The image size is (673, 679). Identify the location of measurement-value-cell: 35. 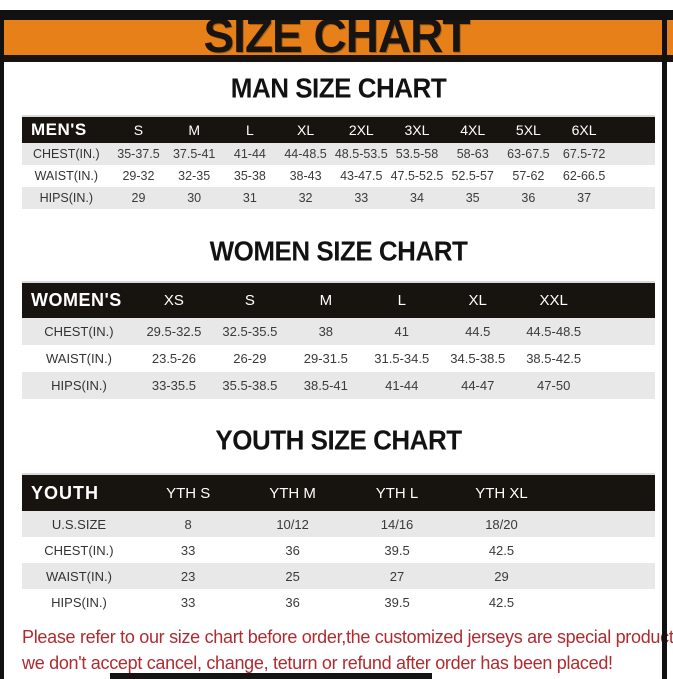
(472, 198).